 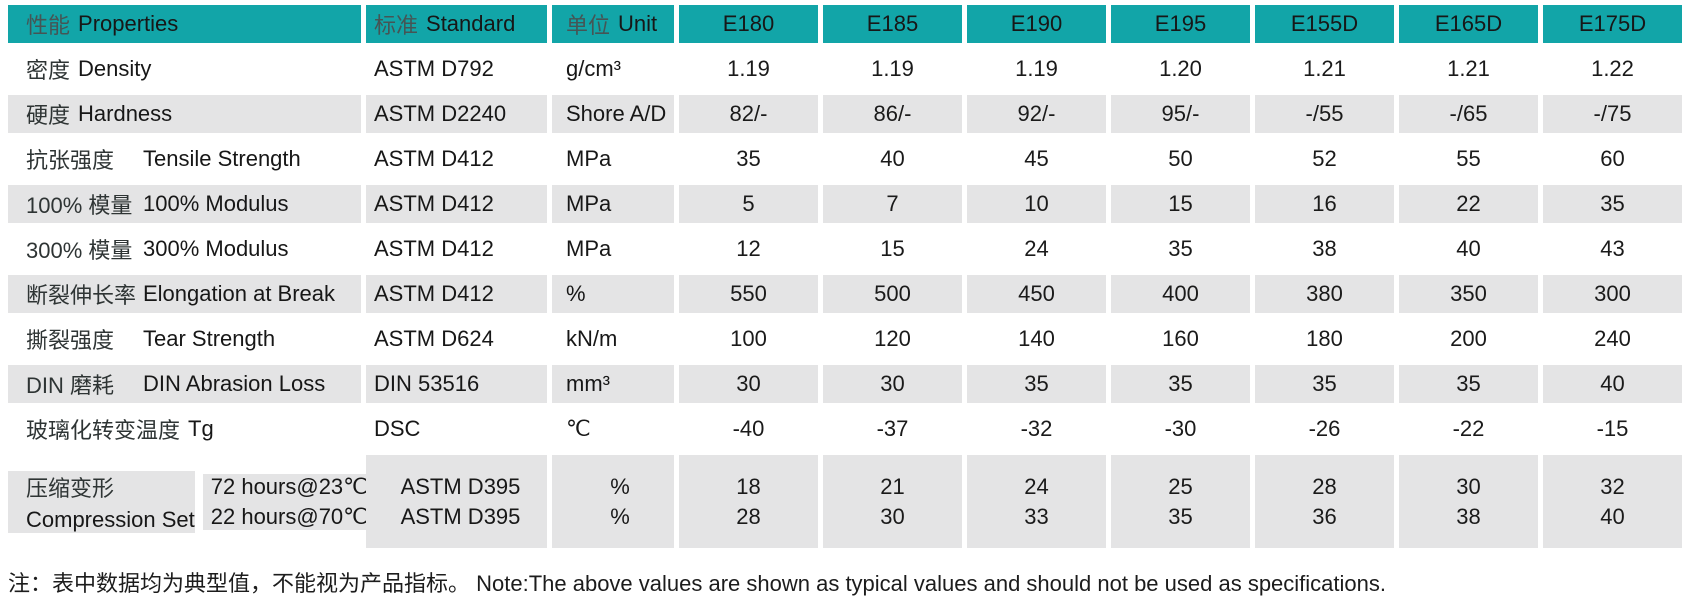 I want to click on value-cell: 120, so click(x=892, y=339).